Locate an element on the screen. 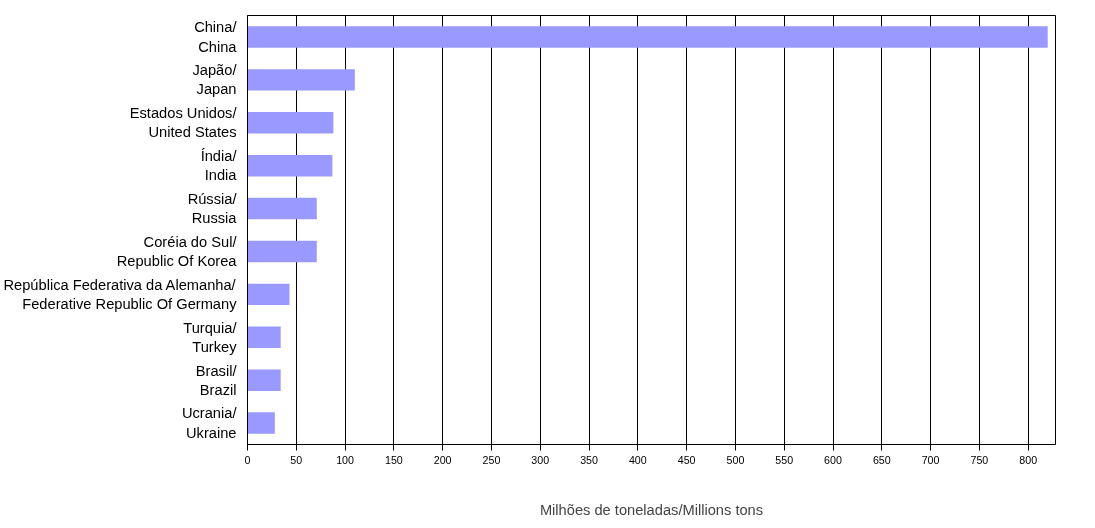 This screenshot has height=528, width=1095. x-tick-label: 550 is located at coordinates (784, 459).